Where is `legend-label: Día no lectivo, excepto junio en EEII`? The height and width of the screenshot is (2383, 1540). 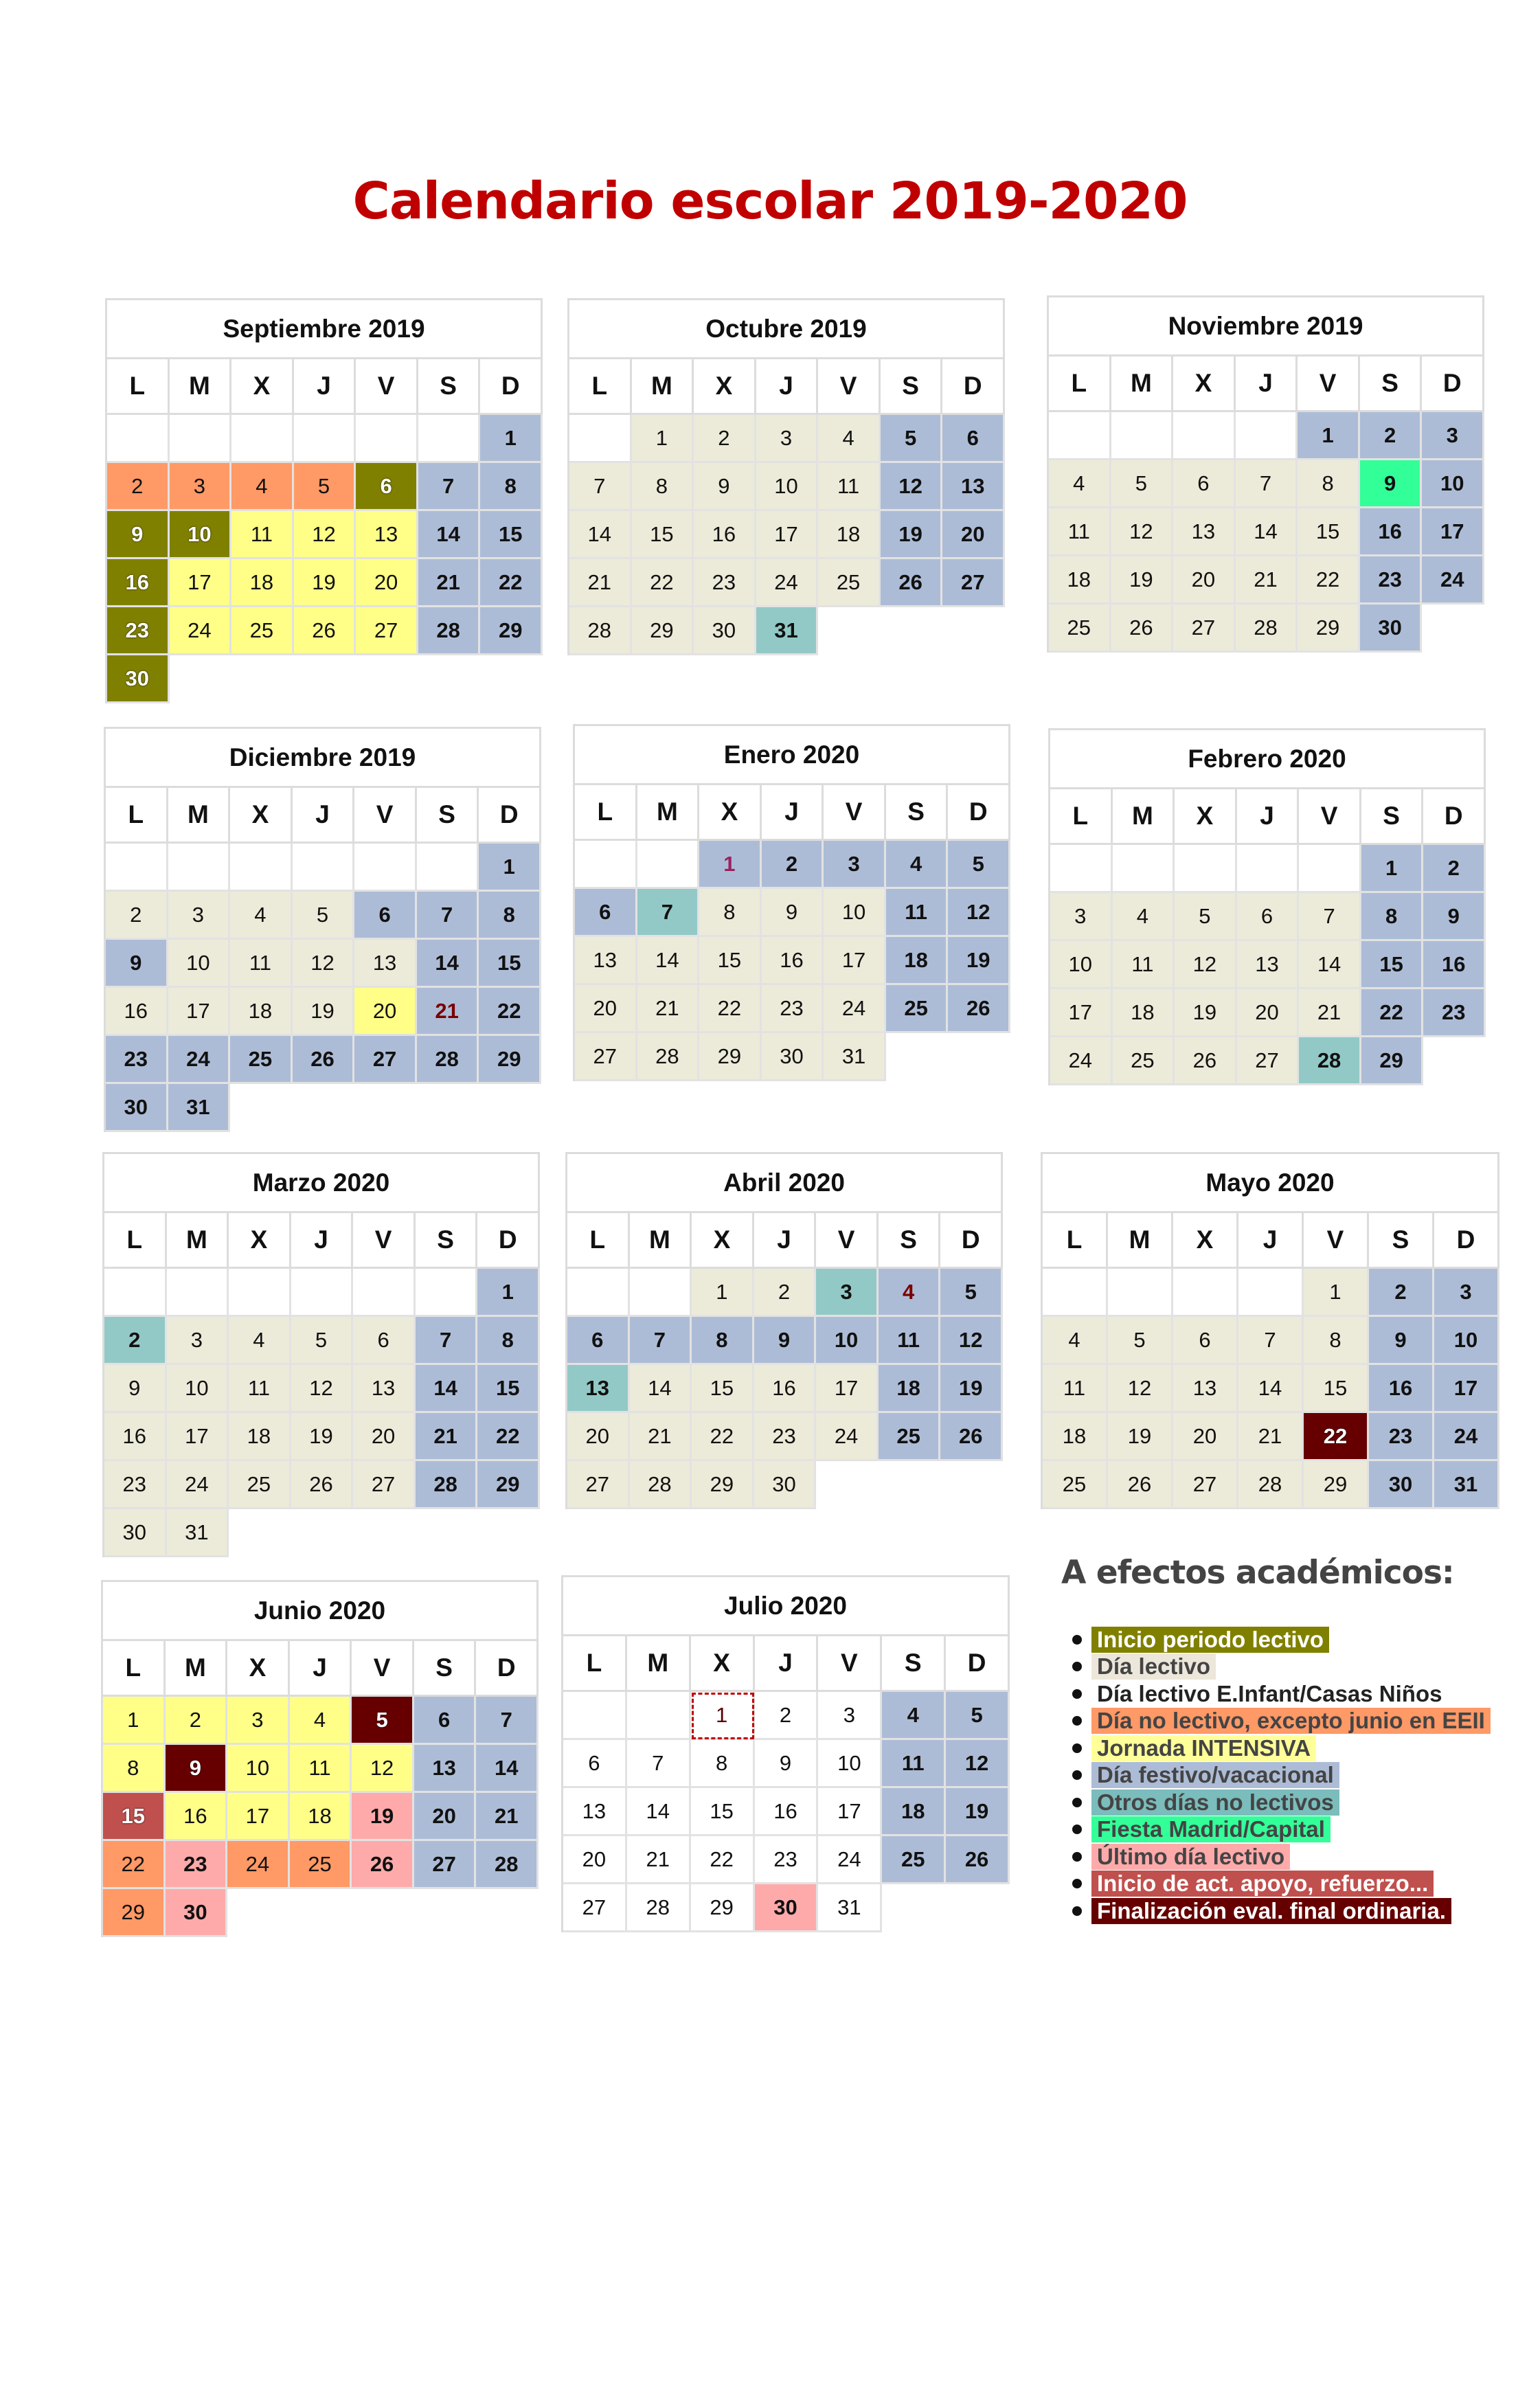 legend-label: Día no lectivo, excepto junio en EEII is located at coordinates (1291, 1721).